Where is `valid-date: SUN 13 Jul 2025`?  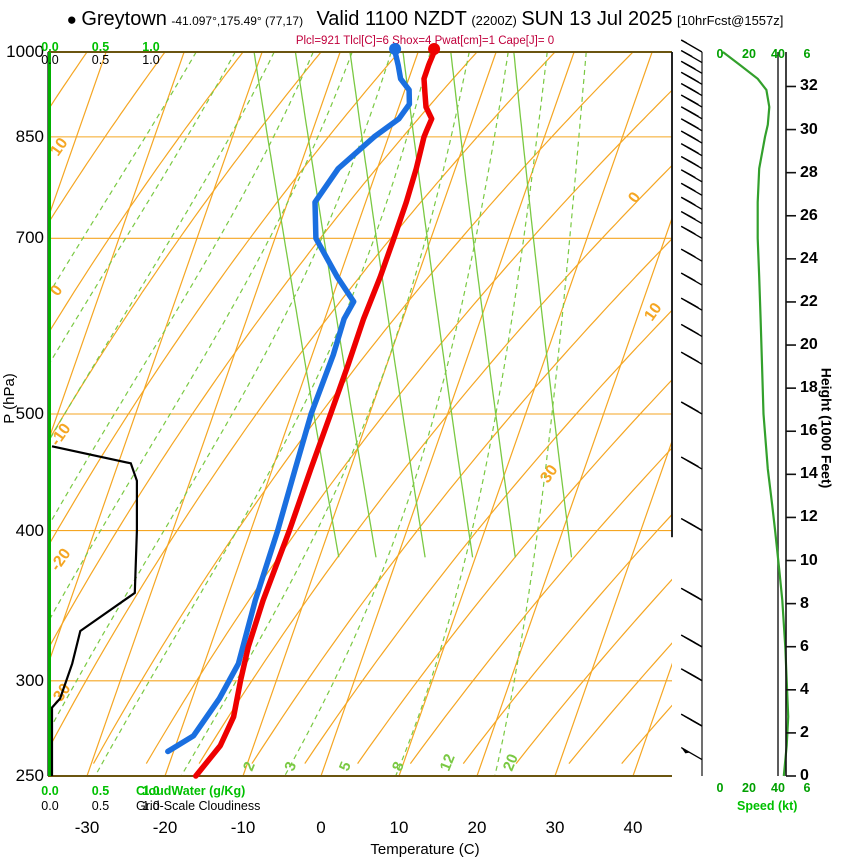 valid-date: SUN 13 Jul 2025 is located at coordinates (597, 19).